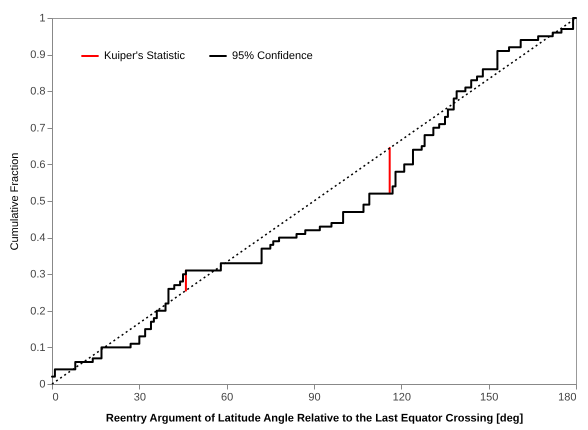 This screenshot has width=588, height=430. What do you see at coordinates (567, 398) in the screenshot?
I see `x-tick-label: 180` at bounding box center [567, 398].